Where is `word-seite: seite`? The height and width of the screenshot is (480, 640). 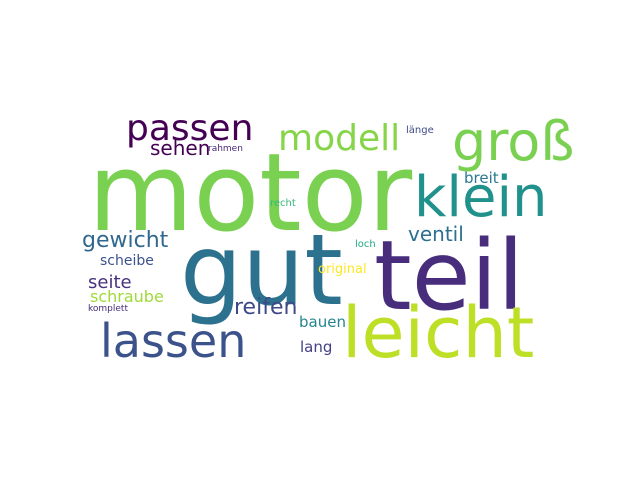 word-seite: seite is located at coordinates (110, 282).